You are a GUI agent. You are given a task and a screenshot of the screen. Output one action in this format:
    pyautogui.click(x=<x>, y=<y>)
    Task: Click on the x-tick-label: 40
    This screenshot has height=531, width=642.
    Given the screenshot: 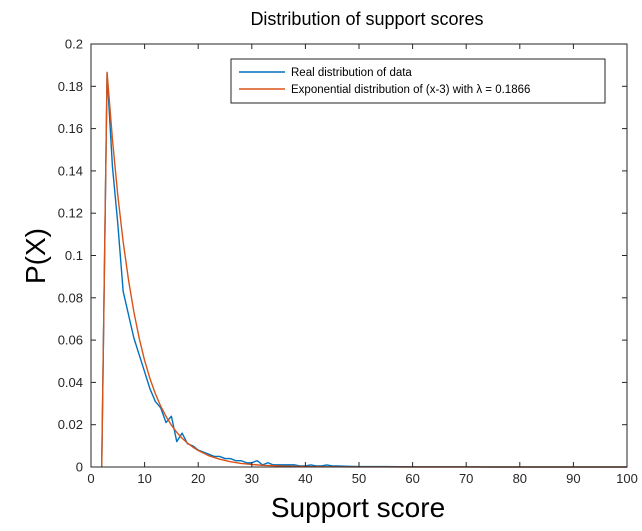 What is the action you would take?
    pyautogui.click(x=305, y=478)
    